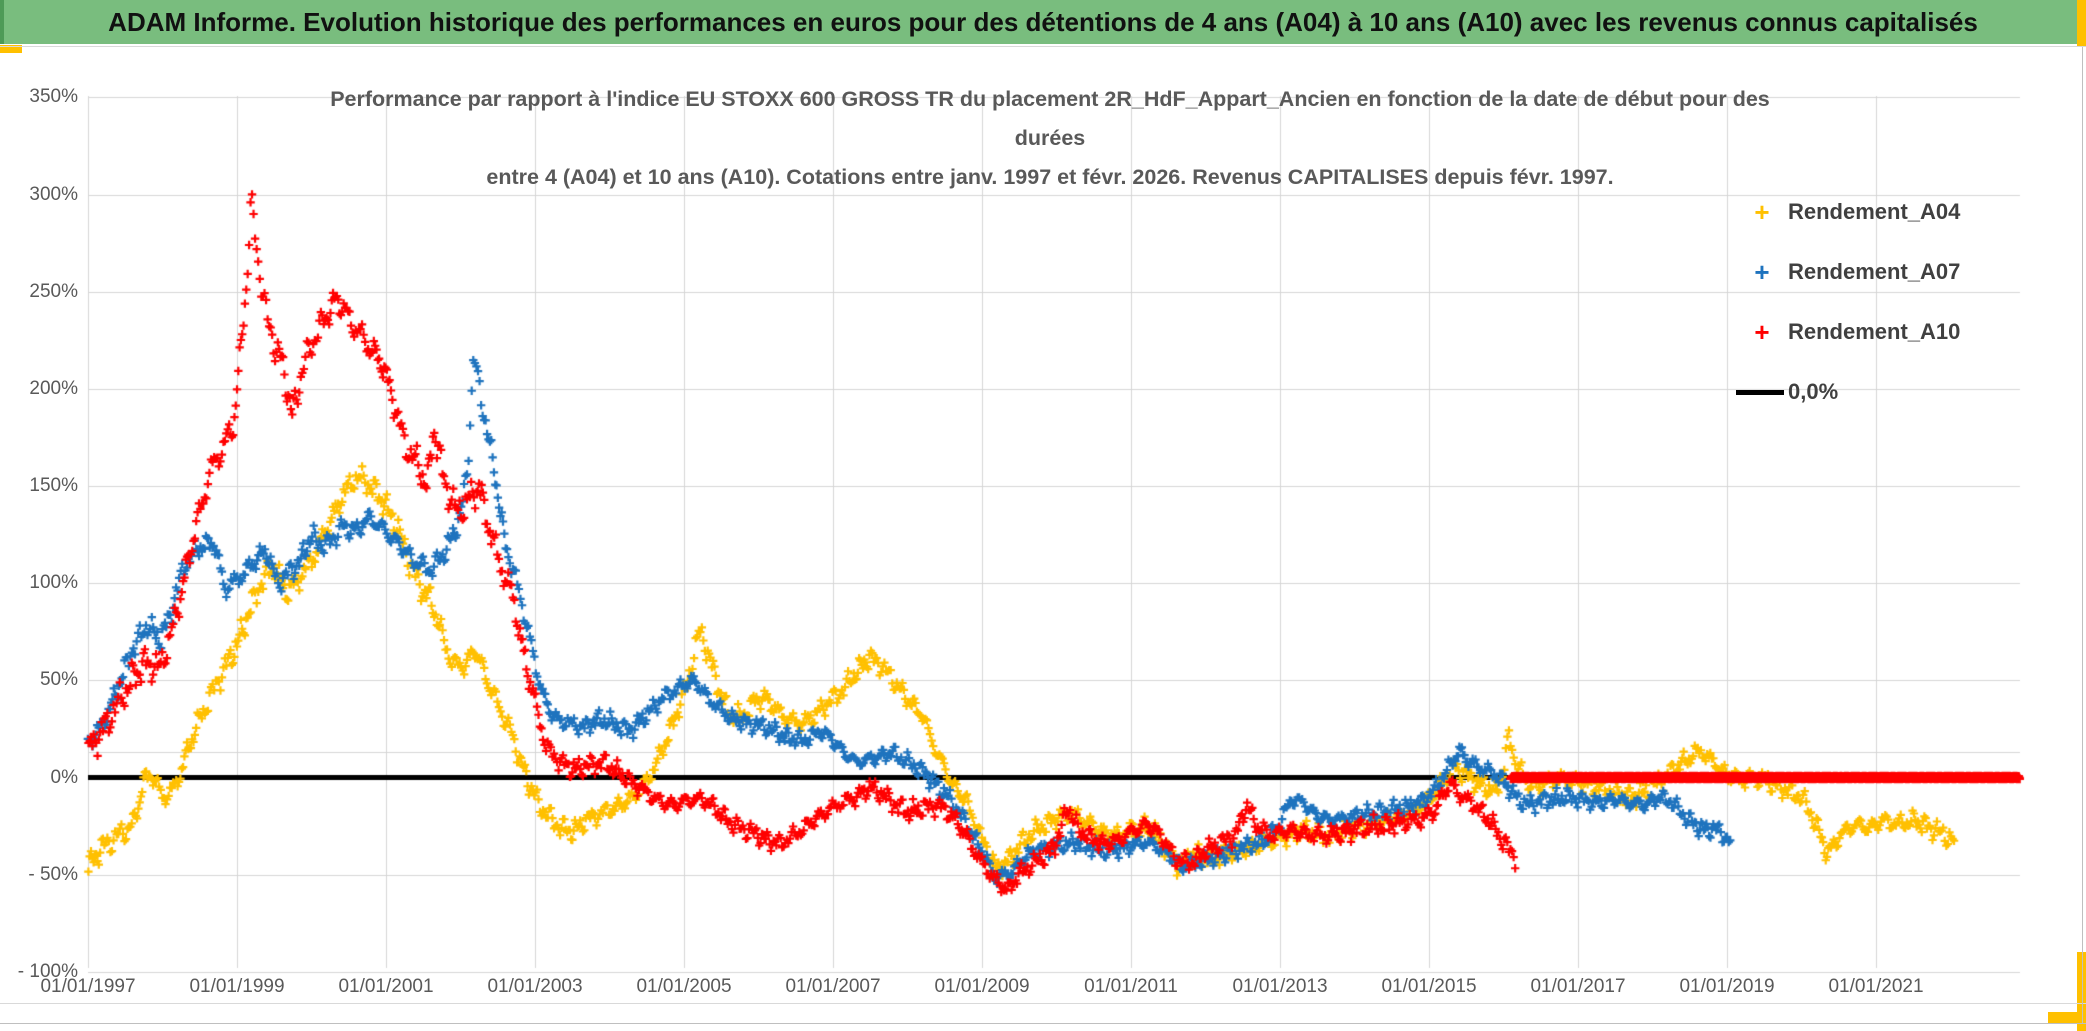  I want to click on y-axis-label: 0%, so click(64, 777).